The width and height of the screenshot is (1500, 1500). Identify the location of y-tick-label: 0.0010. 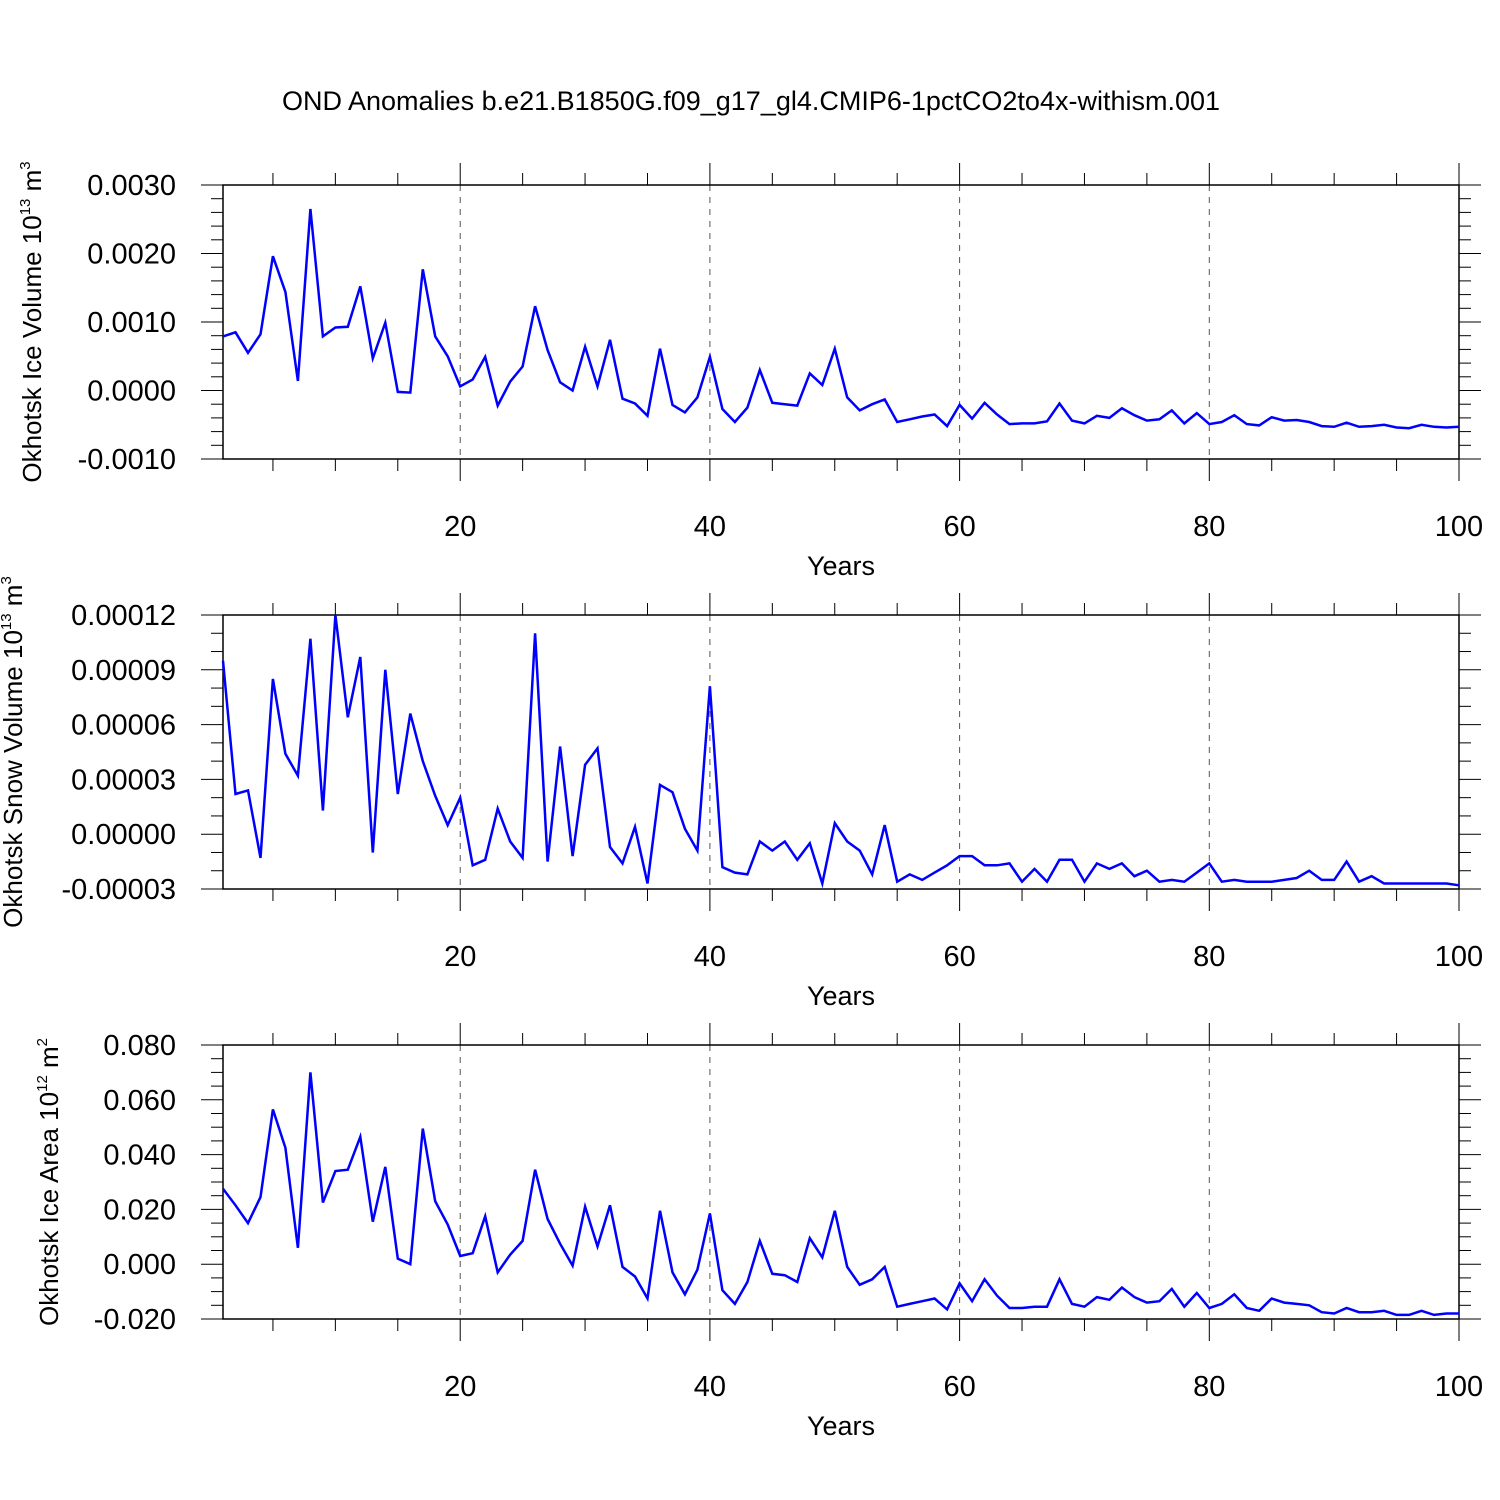
(131, 323).